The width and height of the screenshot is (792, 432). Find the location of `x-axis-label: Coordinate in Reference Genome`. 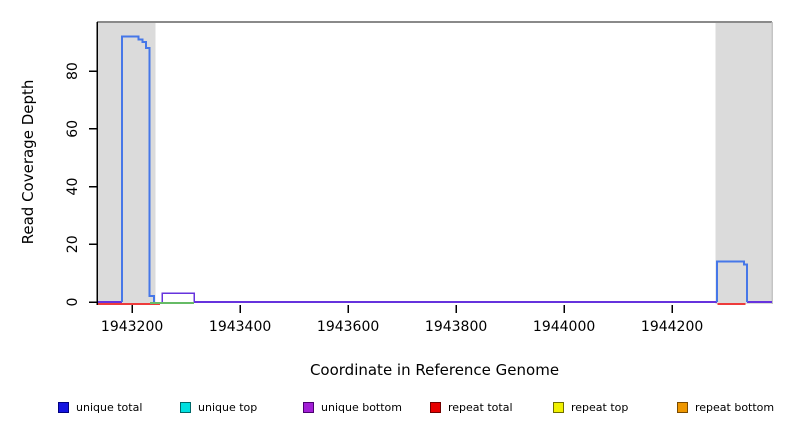

x-axis-label: Coordinate in Reference Genome is located at coordinates (434, 370).